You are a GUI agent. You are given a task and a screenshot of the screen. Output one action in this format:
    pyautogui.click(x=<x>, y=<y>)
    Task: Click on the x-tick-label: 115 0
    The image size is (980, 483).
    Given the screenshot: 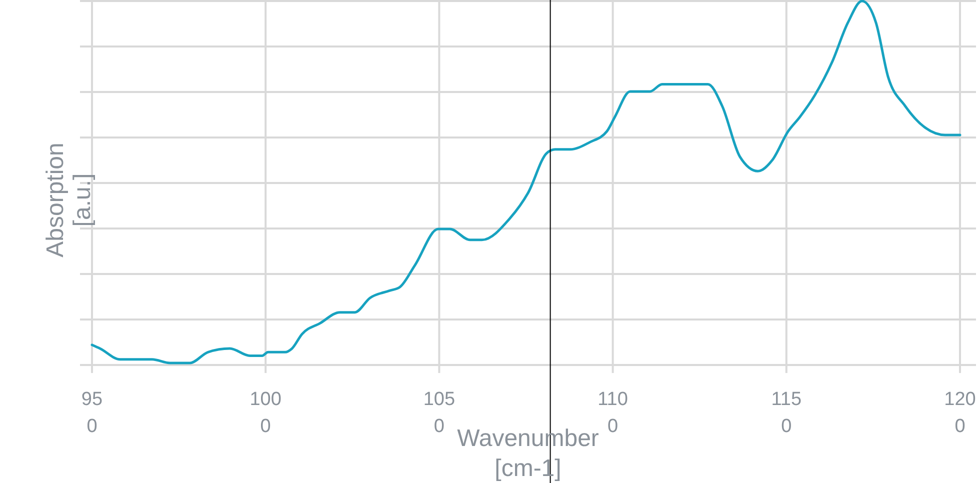 What is the action you would take?
    pyautogui.click(x=786, y=413)
    